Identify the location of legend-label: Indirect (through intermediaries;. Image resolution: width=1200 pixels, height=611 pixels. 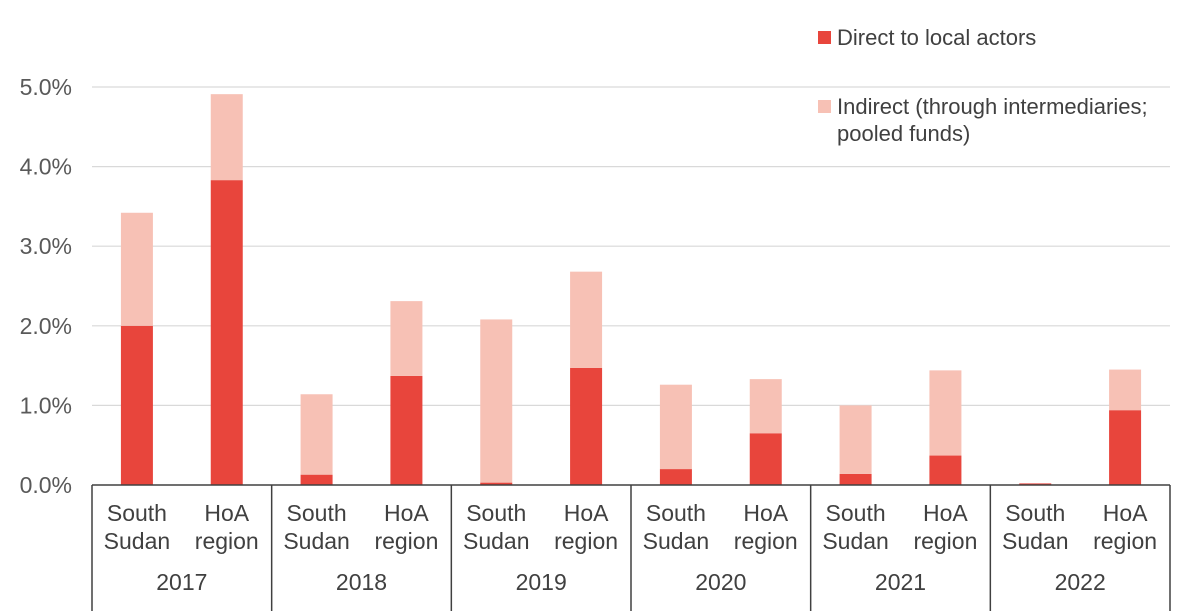
(992, 106).